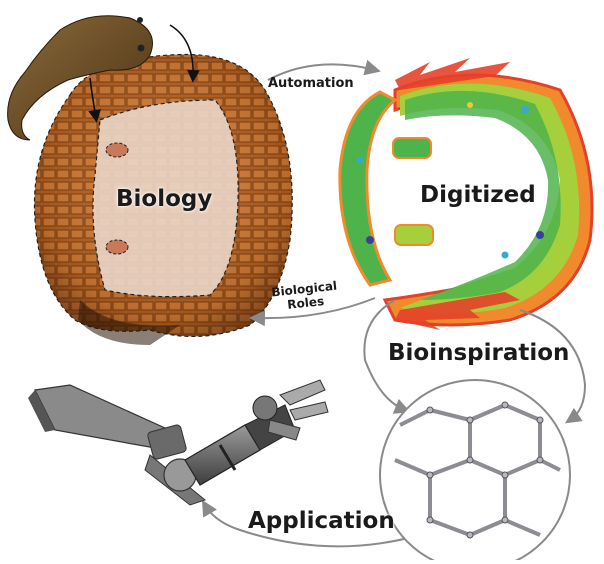  Describe the element at coordinates (324, 70) in the screenshot. I see `arrow-automation` at that location.